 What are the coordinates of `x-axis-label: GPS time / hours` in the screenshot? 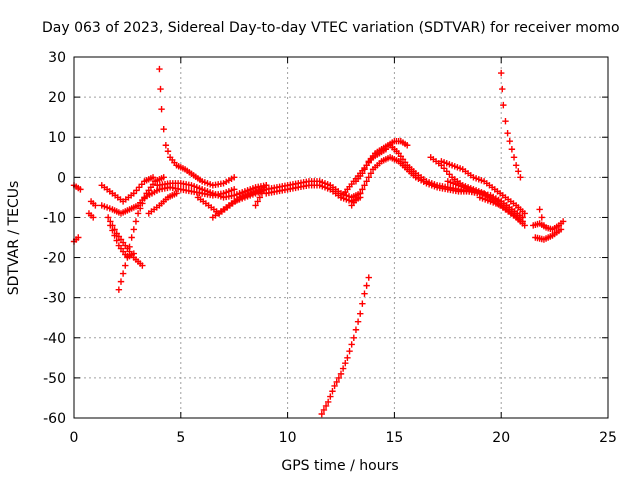 It's located at (339, 466).